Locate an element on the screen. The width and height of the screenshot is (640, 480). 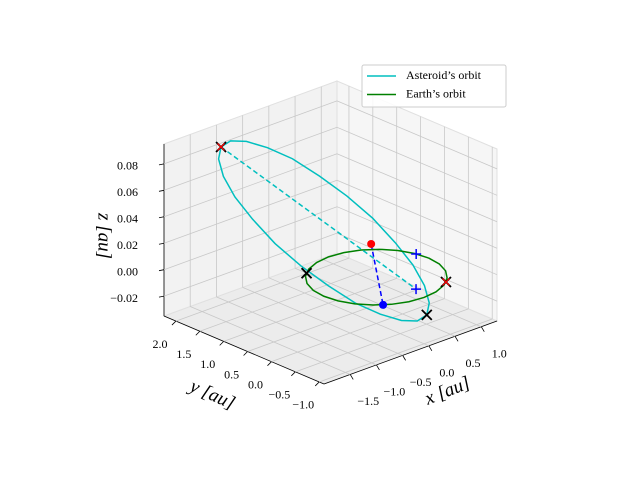
z-tick-label: 0.04 is located at coordinates (127, 219).